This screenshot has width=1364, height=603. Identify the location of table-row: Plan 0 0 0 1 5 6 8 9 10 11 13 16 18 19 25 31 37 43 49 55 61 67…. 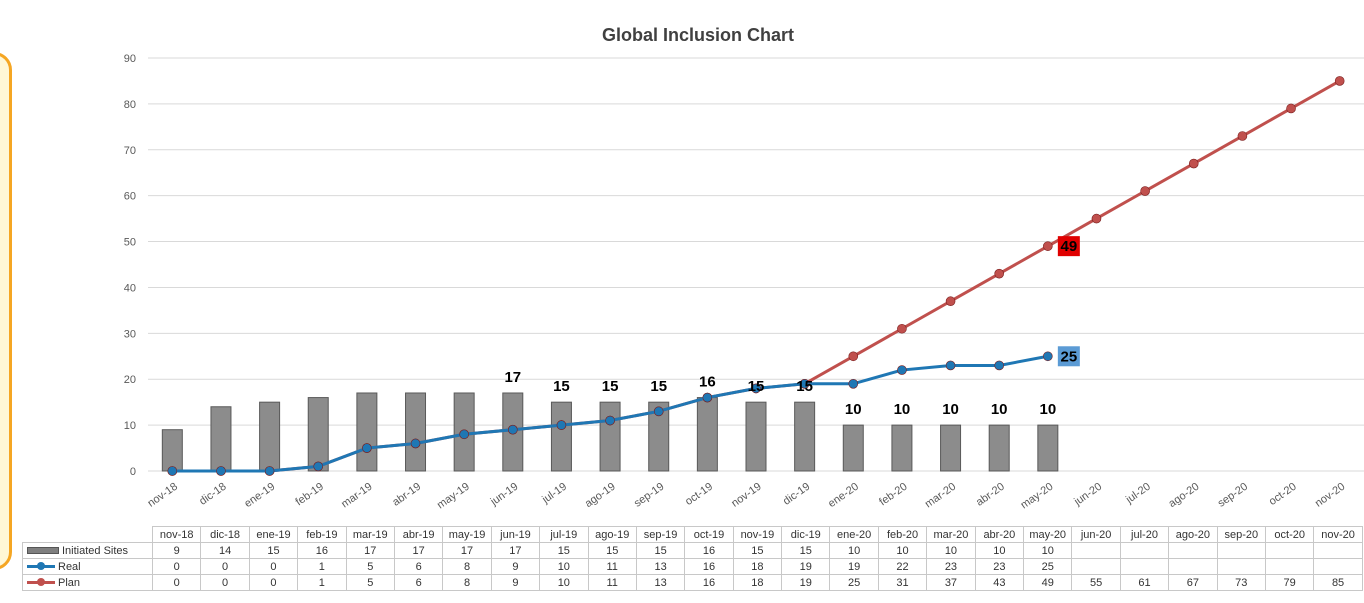
(692, 582).